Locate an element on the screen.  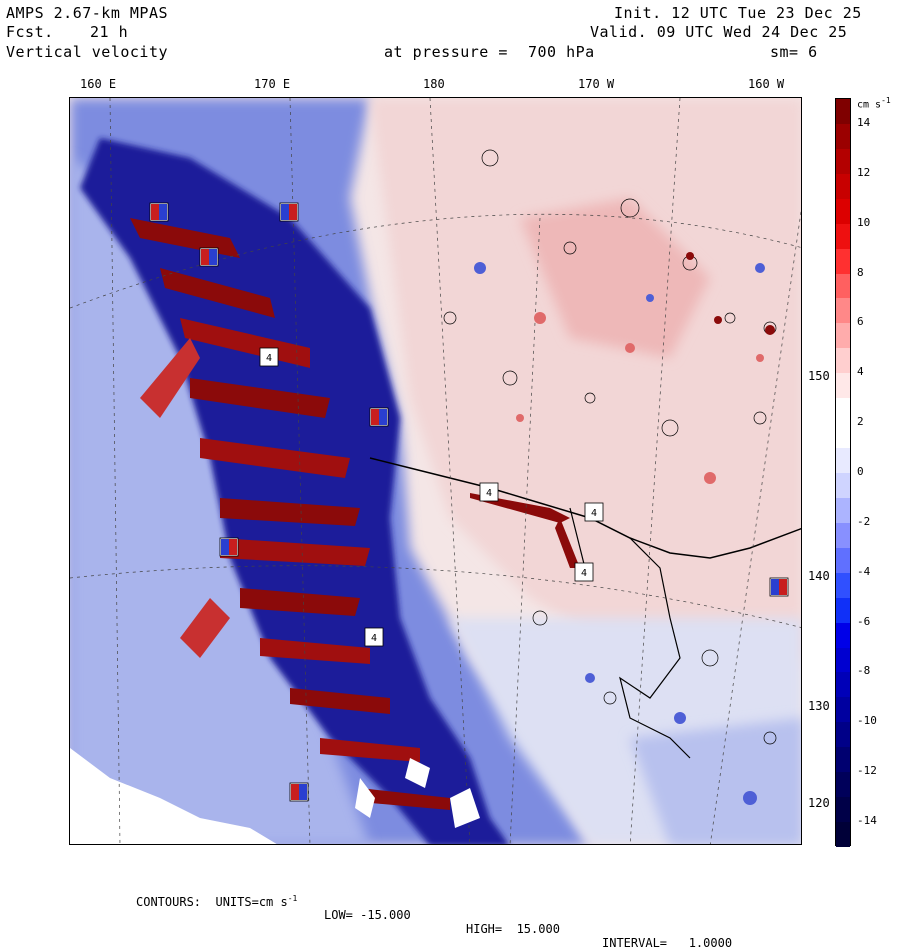
south-negative-patch is located at coordinates (715, 781).